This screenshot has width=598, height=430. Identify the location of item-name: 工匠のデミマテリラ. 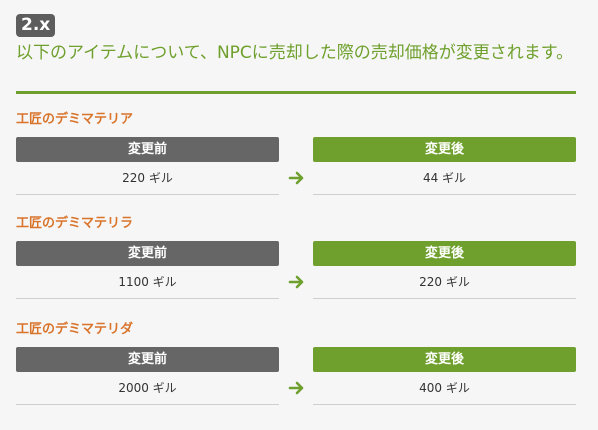
(75, 223).